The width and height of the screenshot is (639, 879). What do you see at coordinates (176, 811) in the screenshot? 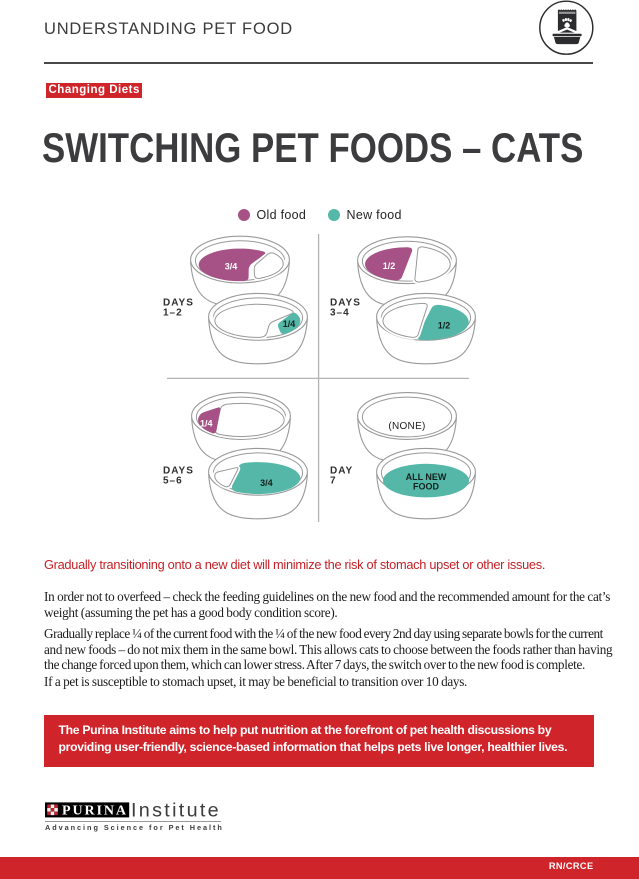
I see `svg-text: Institute` at bounding box center [176, 811].